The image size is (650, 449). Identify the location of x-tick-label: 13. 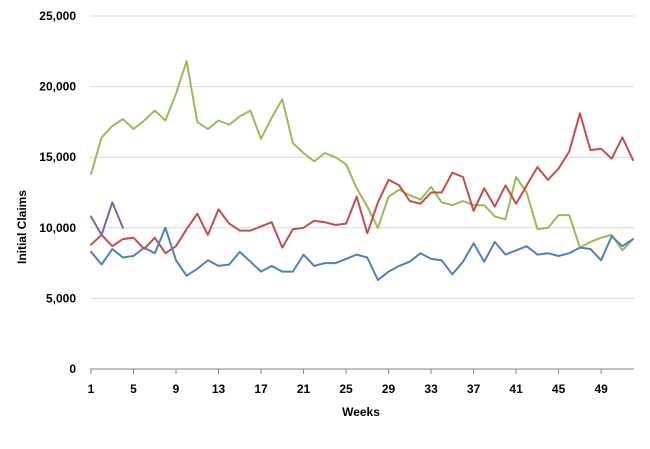
(219, 389).